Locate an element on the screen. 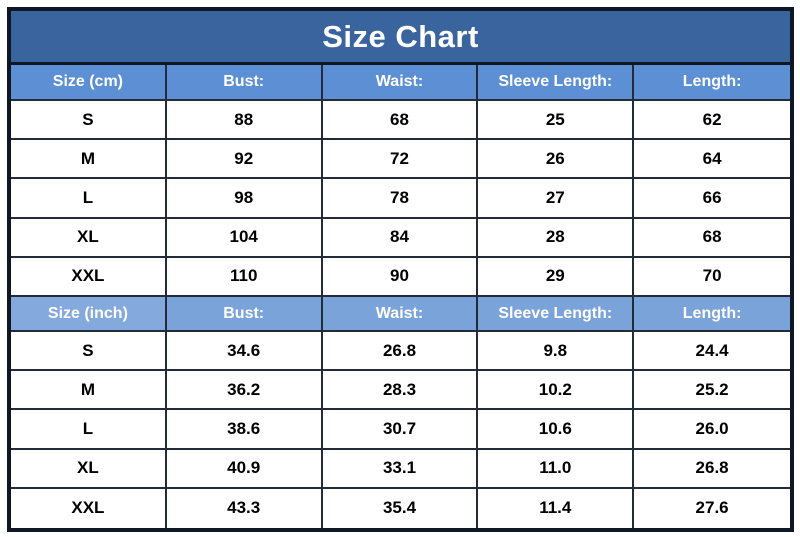  value-cell: 104 is located at coordinates (244, 238).